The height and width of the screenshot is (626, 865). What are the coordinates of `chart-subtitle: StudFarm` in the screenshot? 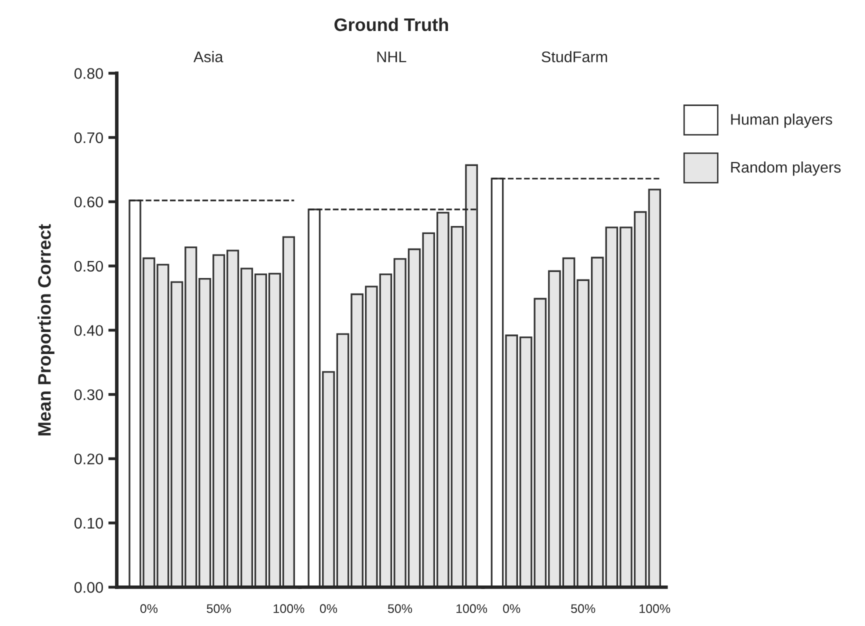 It's located at (575, 56).